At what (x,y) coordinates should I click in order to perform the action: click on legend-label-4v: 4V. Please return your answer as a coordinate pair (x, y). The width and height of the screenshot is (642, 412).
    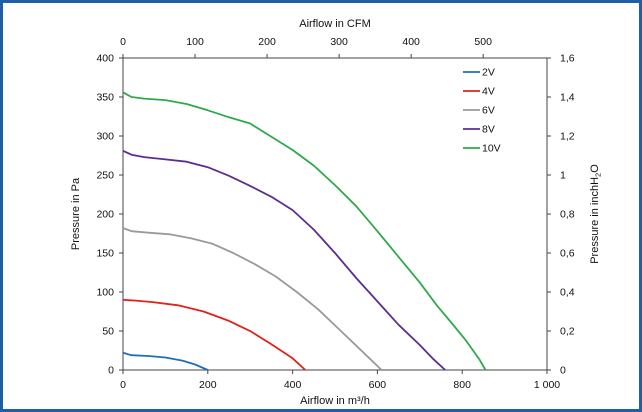
    Looking at the image, I should click on (488, 92).